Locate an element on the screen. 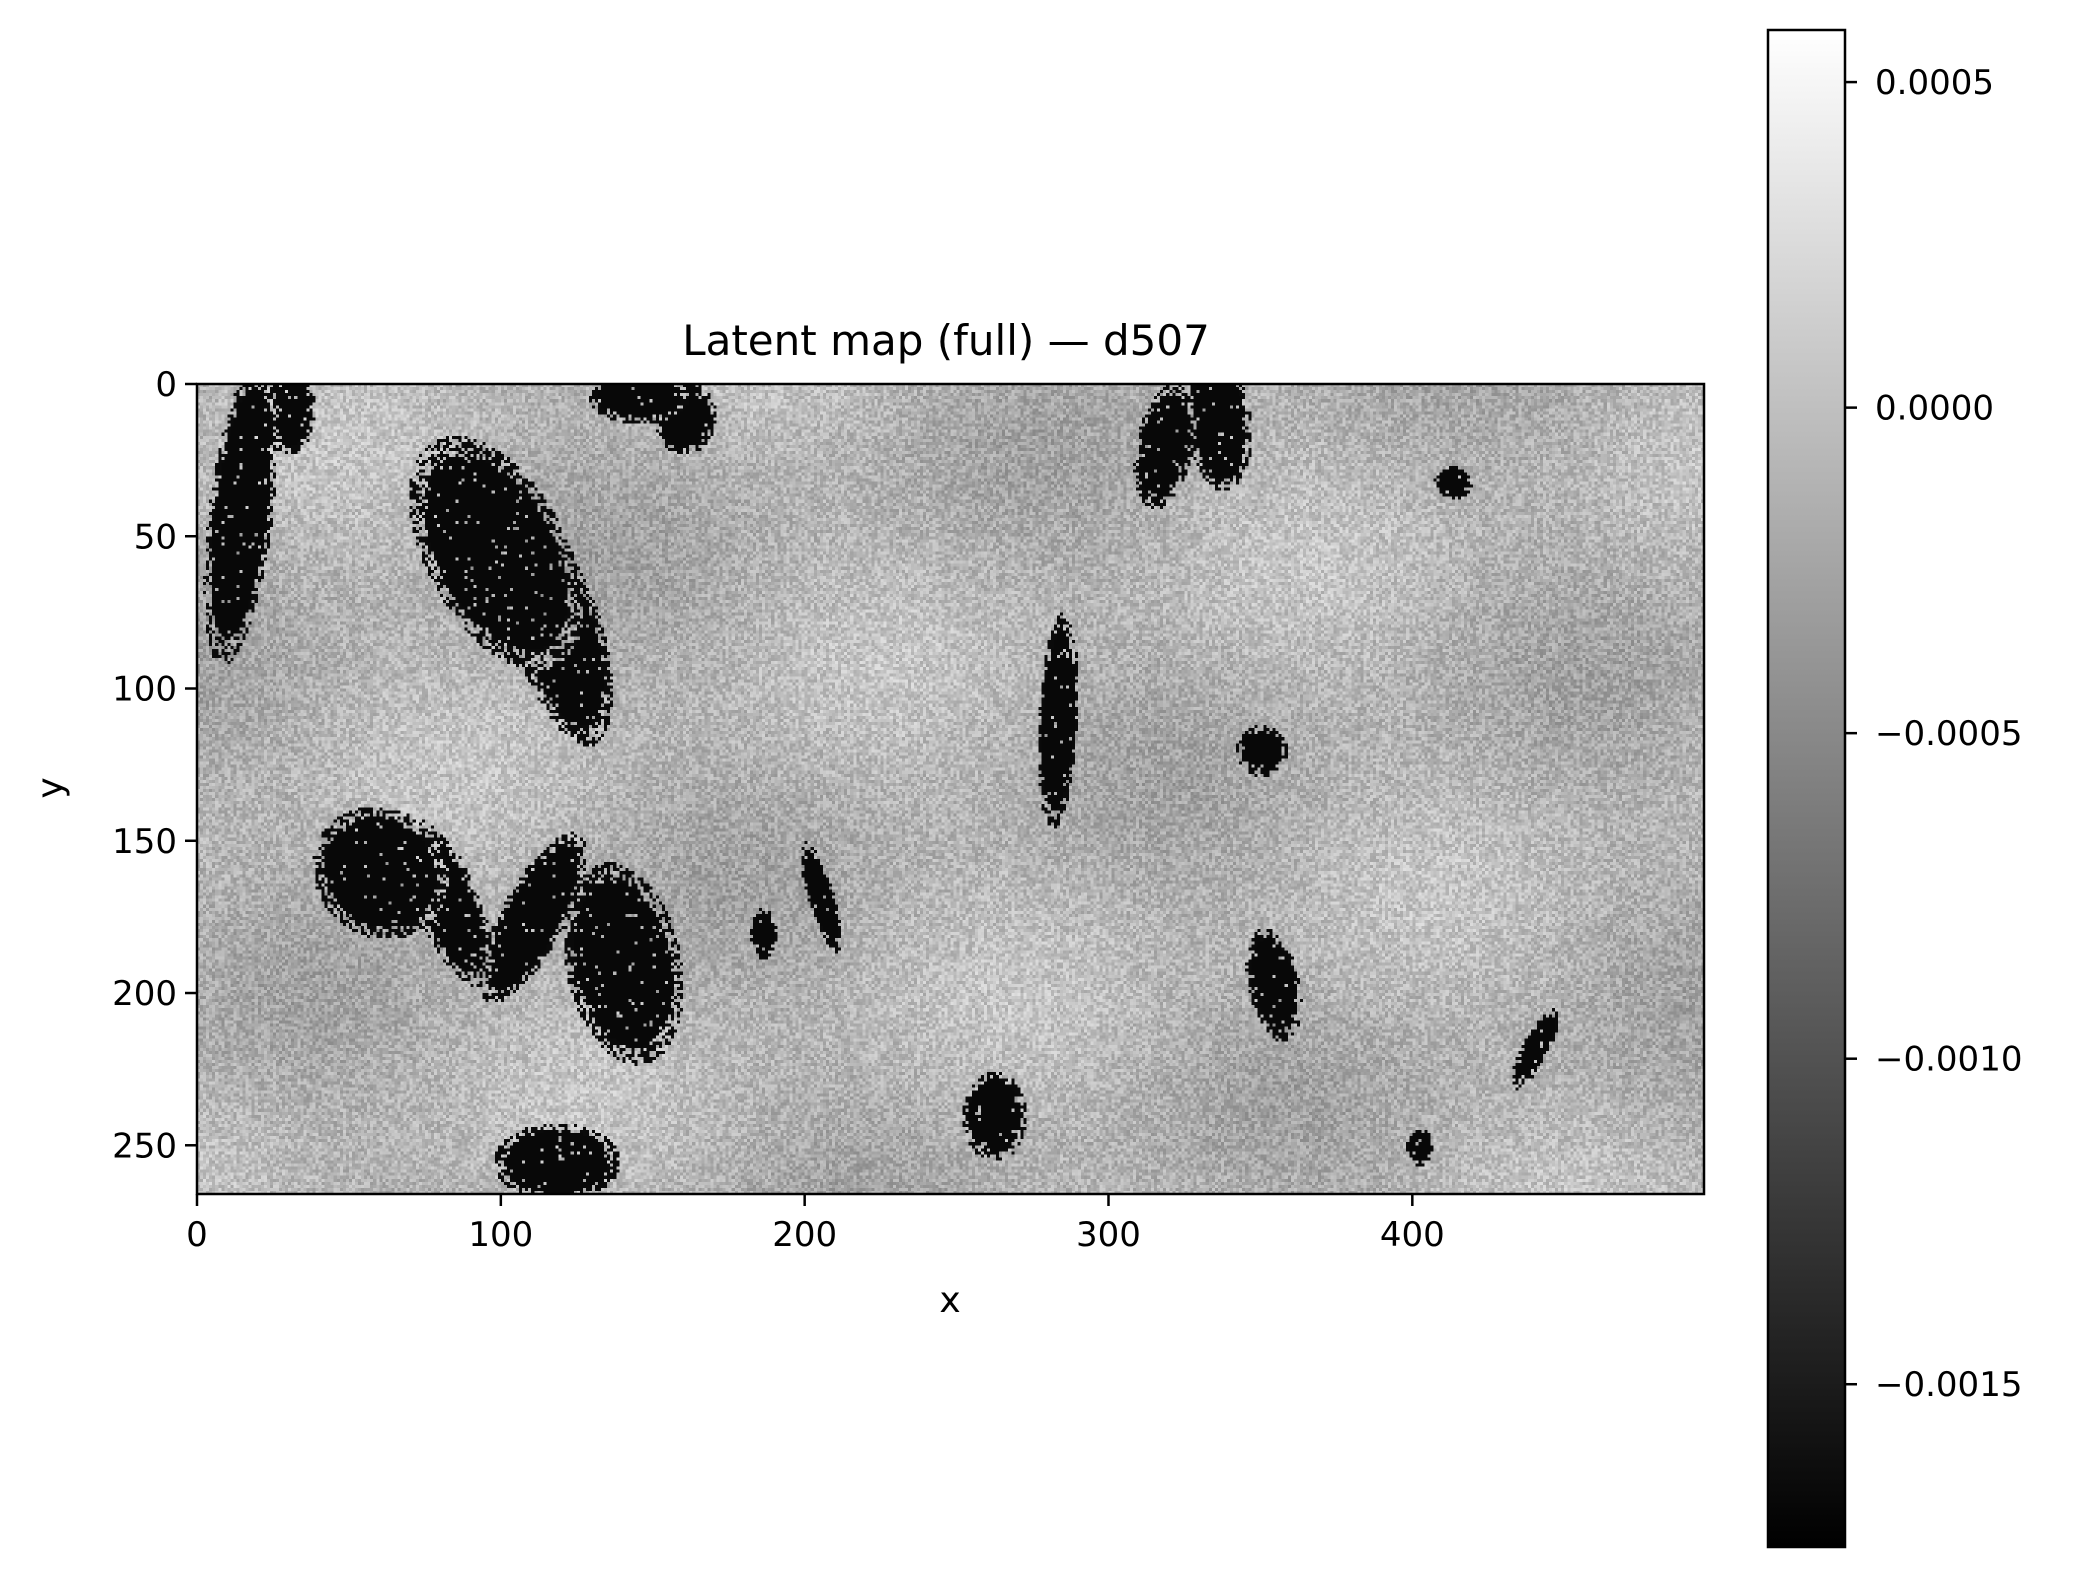 The height and width of the screenshot is (1569, 2075). y-axis-label: y is located at coordinates (50, 787).